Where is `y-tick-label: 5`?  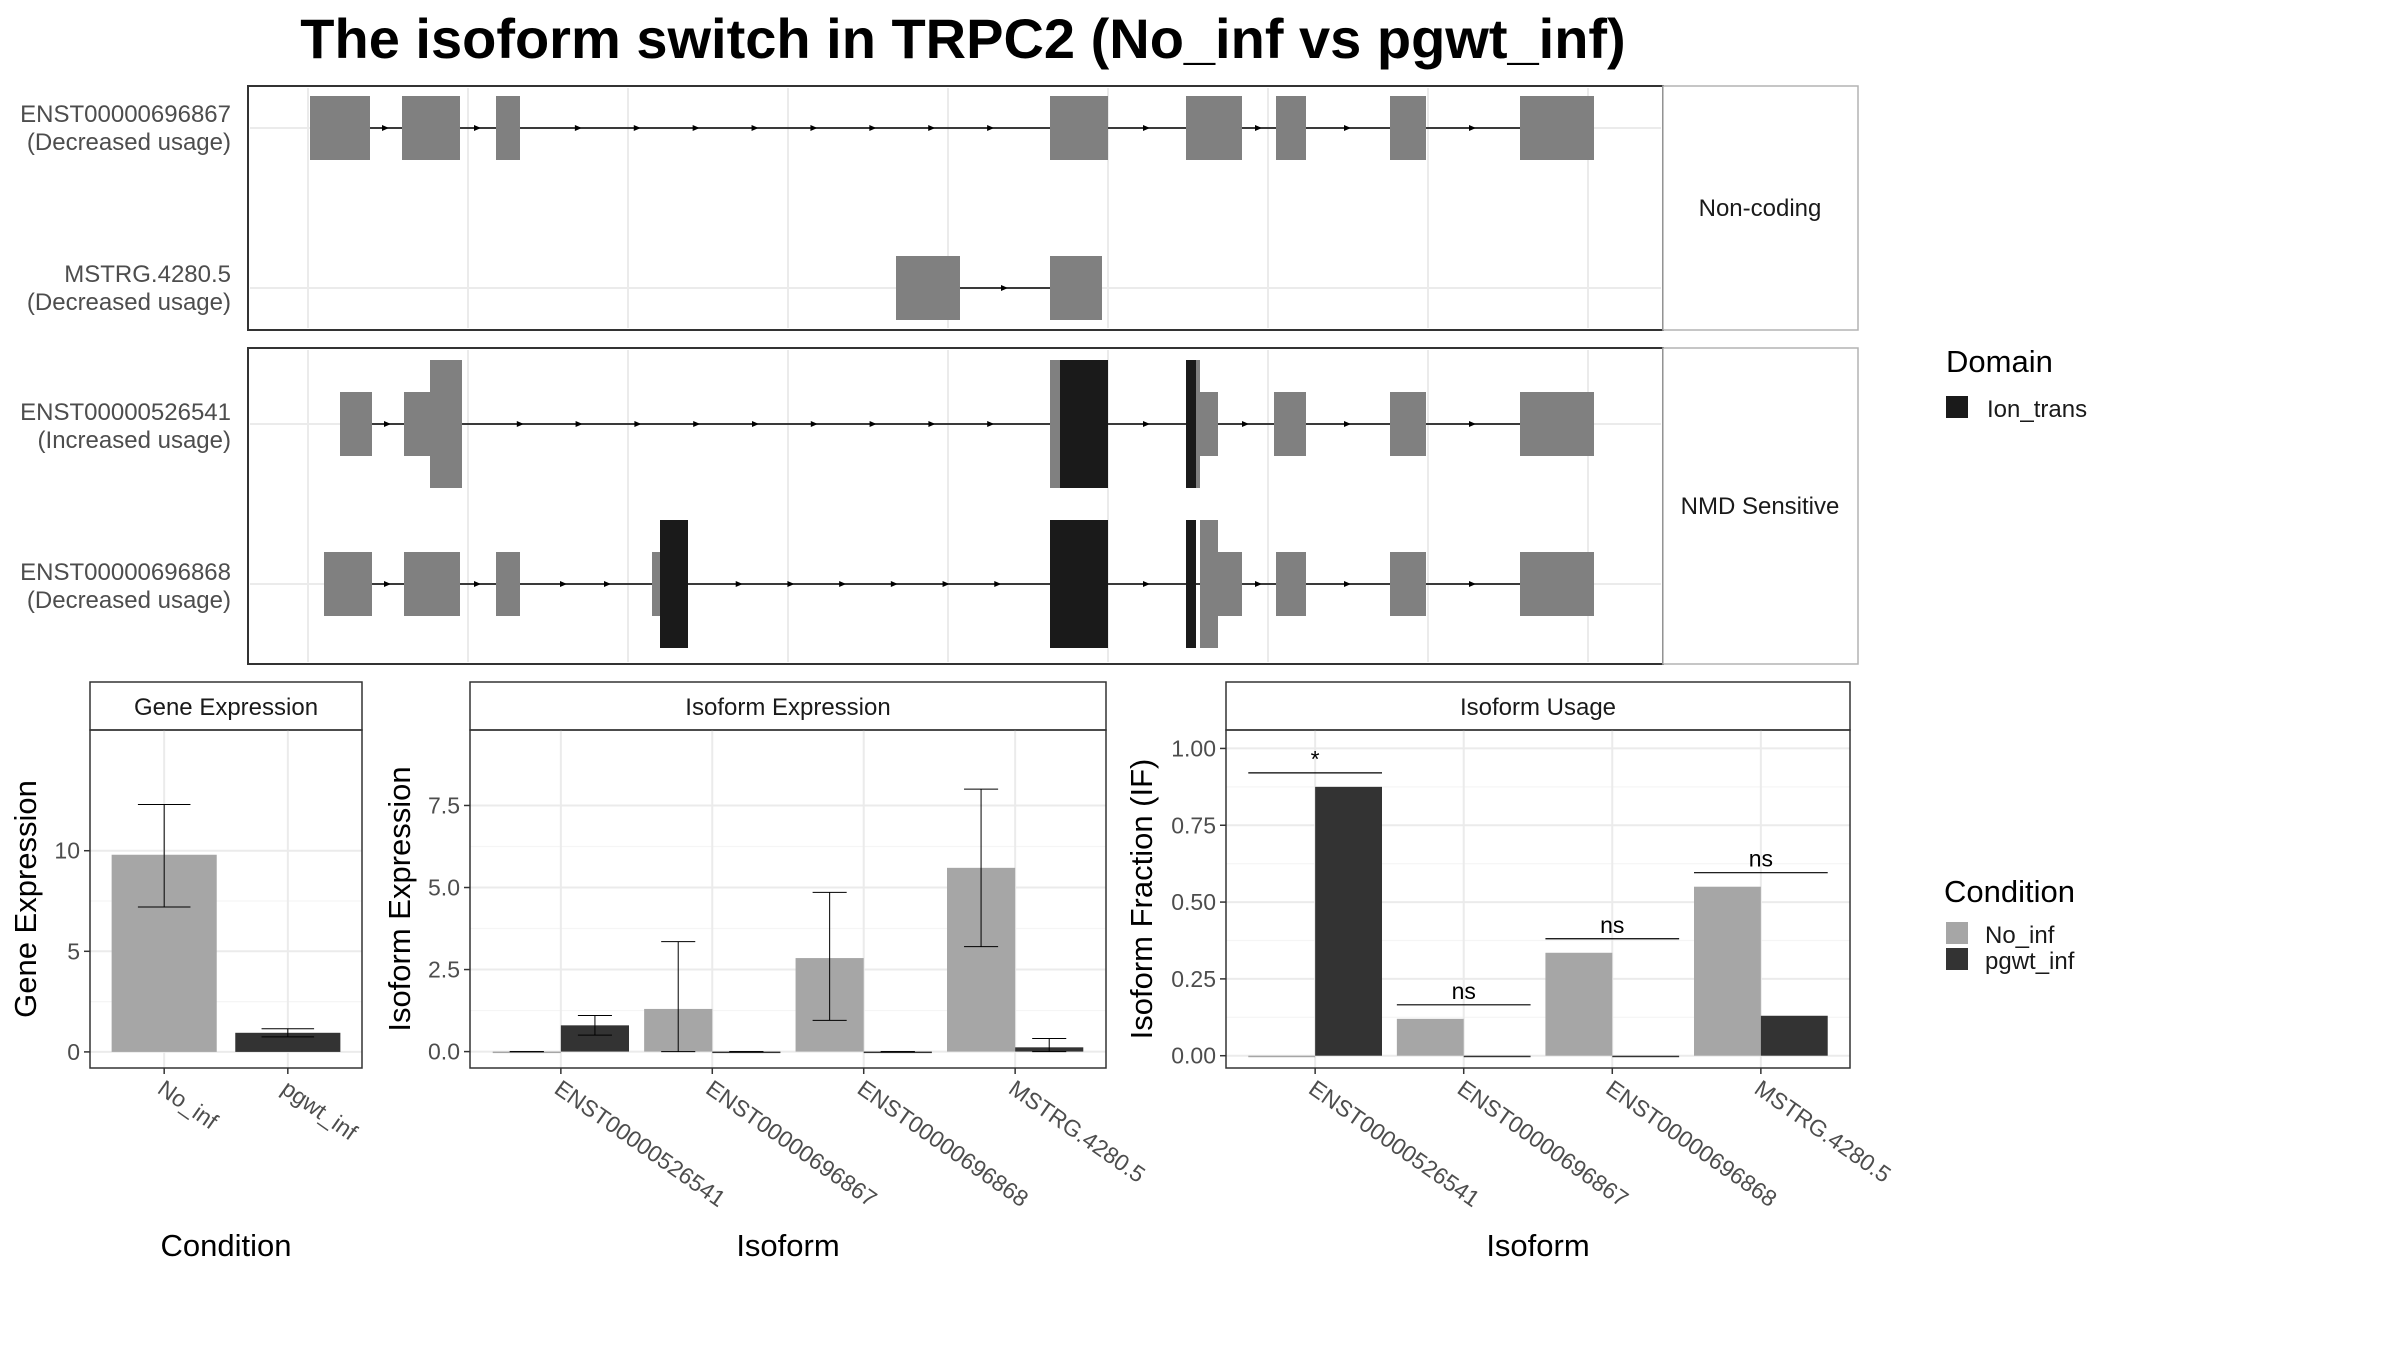 y-tick-label: 5 is located at coordinates (73, 951).